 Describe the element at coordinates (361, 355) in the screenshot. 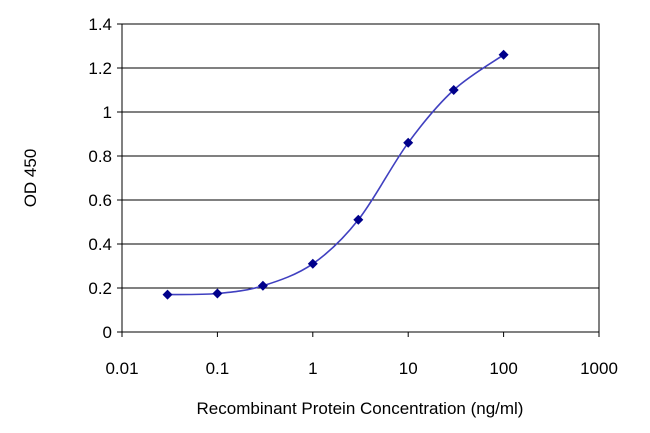

I see `x-axis: 0.01 0.1 1 10 100 1000` at that location.